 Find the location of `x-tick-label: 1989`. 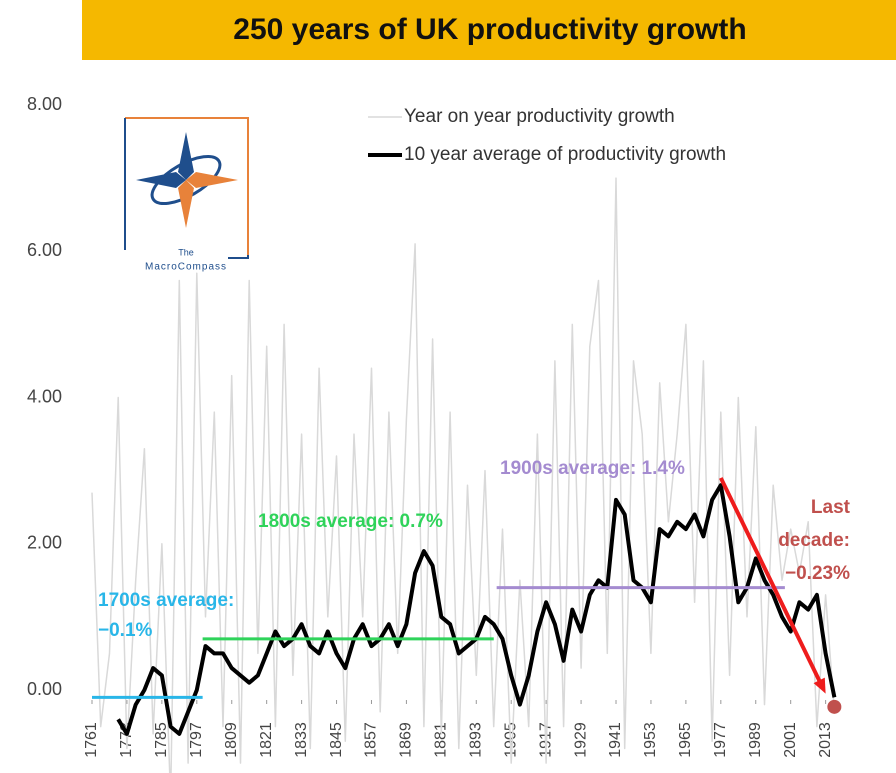

x-tick-label: 1989 is located at coordinates (755, 740).